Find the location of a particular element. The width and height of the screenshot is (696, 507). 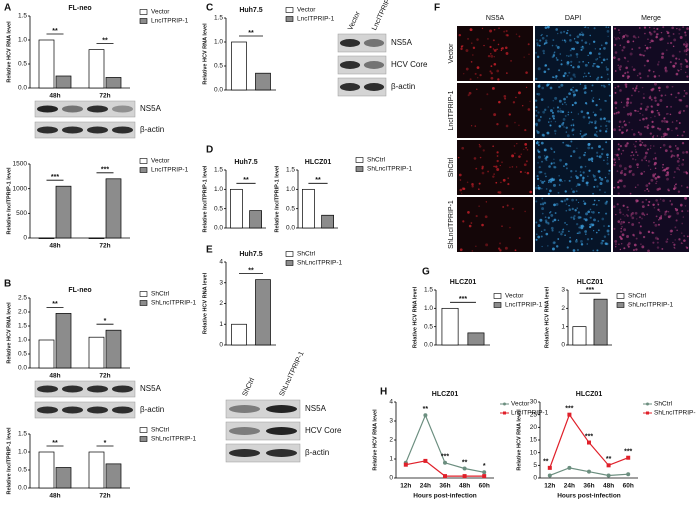

y-tick-label: 1.0 is located at coordinates (22, 452).